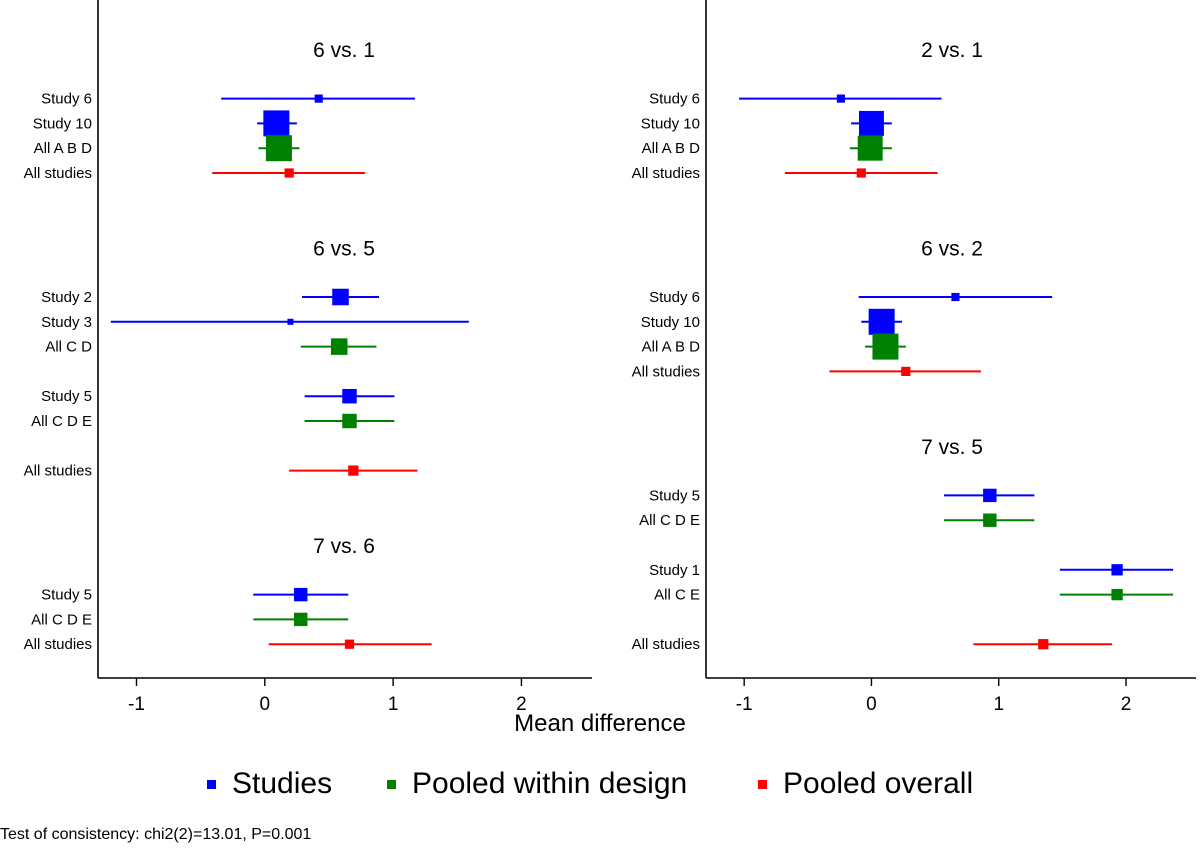 This screenshot has height=849, width=1200. What do you see at coordinates (344, 546) in the screenshot?
I see `comparison-title: 7 vs. 6` at bounding box center [344, 546].